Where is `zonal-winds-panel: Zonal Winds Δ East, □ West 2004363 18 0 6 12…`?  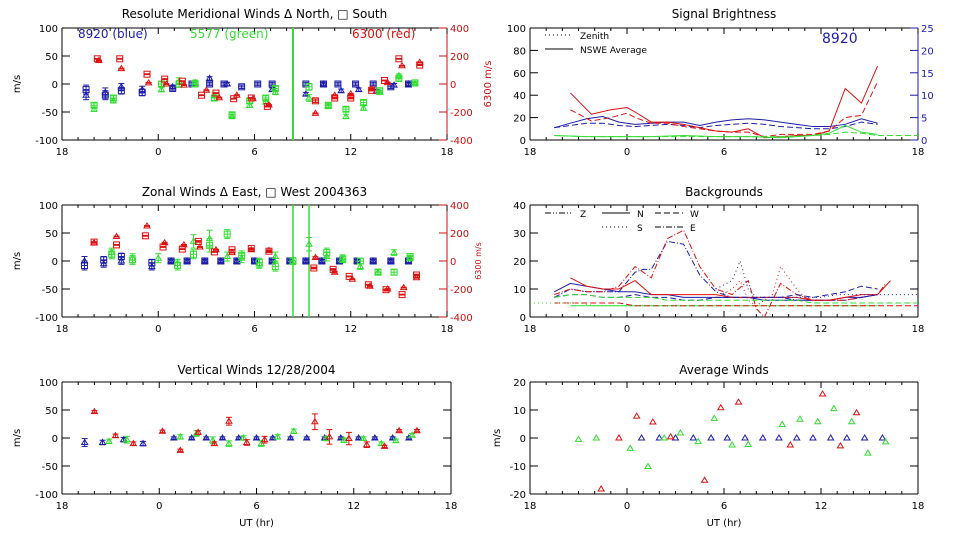 zonal-winds-panel: Zonal Winds Δ East, □ West 2004363 18 0 6 12… is located at coordinates (247, 260).